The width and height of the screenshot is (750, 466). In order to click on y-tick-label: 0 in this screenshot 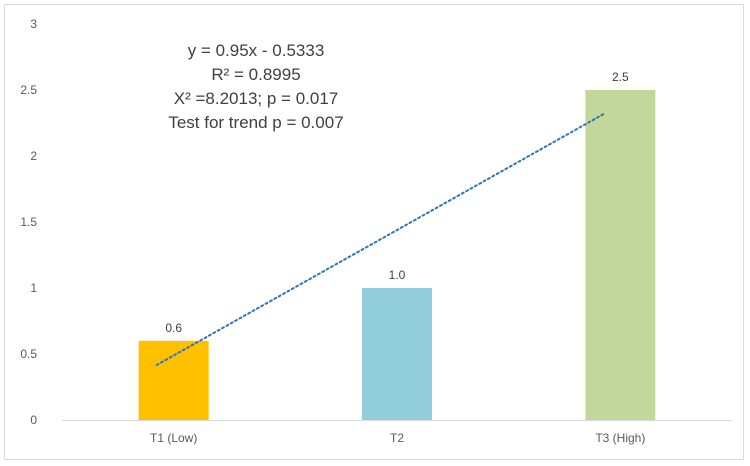, I will do `click(33, 420)`.